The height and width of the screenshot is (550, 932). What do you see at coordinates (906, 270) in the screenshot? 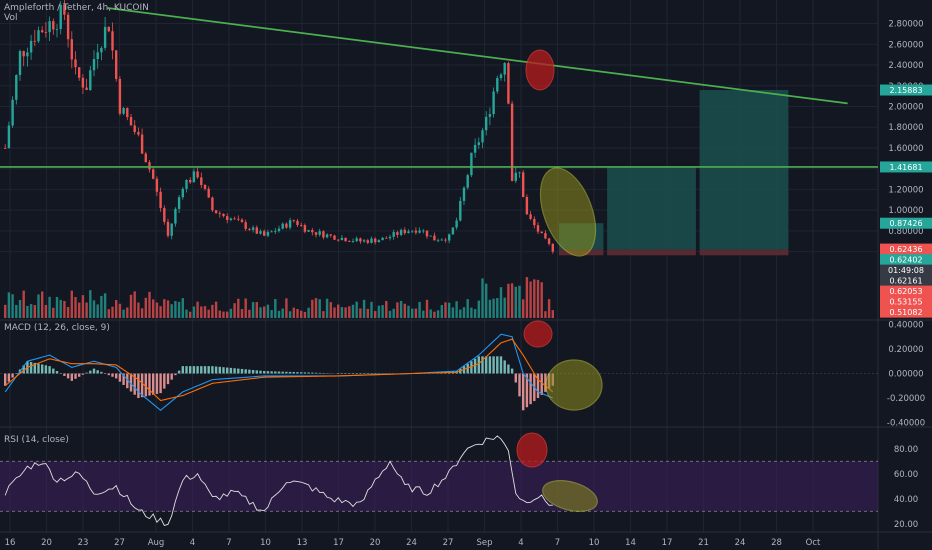
I see `price-tag-label: 01:49:08` at bounding box center [906, 270].